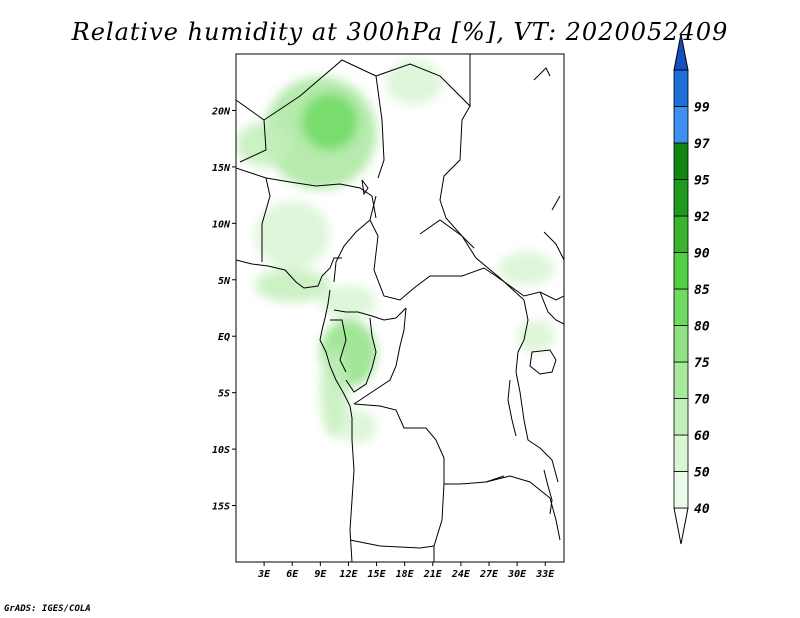  I want to click on lat-tick-label: 5N, so click(224, 281).